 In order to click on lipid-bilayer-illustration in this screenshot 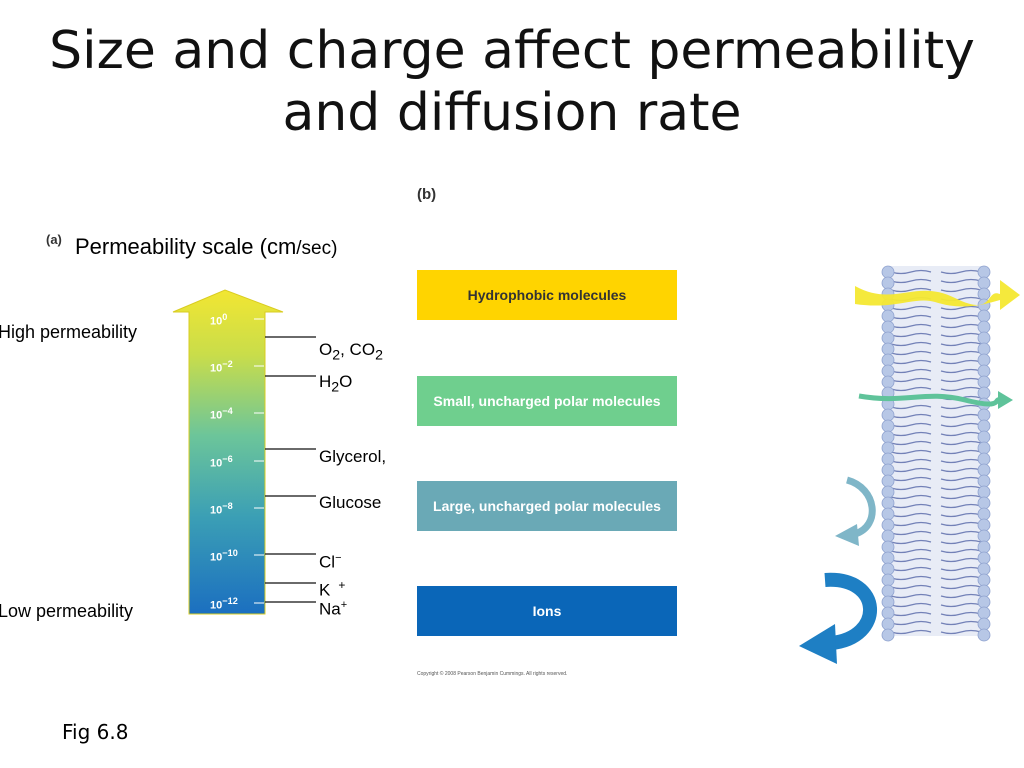, I will do `click(909, 464)`.